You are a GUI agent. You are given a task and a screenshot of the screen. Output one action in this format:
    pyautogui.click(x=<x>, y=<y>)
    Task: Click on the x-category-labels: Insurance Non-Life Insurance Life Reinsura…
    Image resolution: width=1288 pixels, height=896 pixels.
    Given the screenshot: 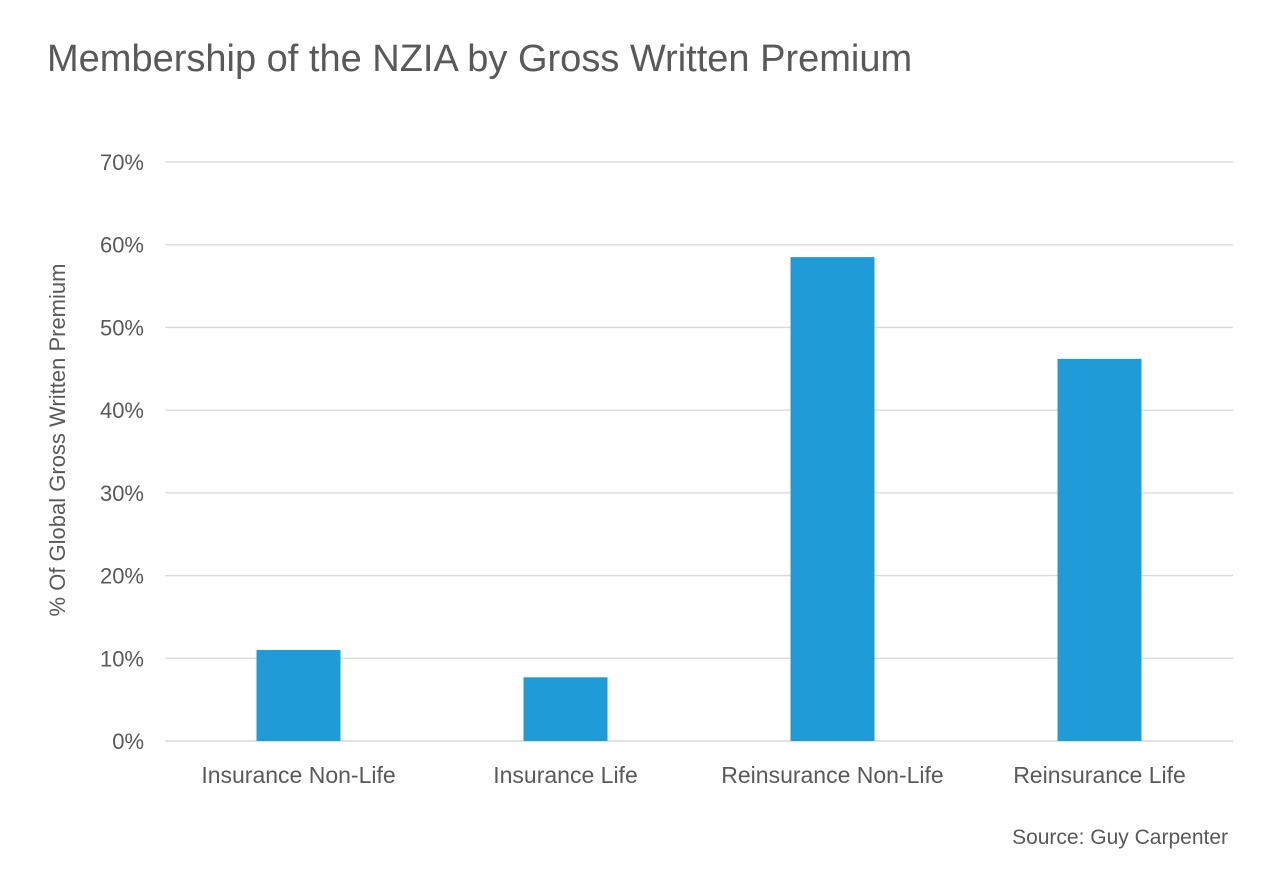 What is the action you would take?
    pyautogui.click(x=693, y=775)
    